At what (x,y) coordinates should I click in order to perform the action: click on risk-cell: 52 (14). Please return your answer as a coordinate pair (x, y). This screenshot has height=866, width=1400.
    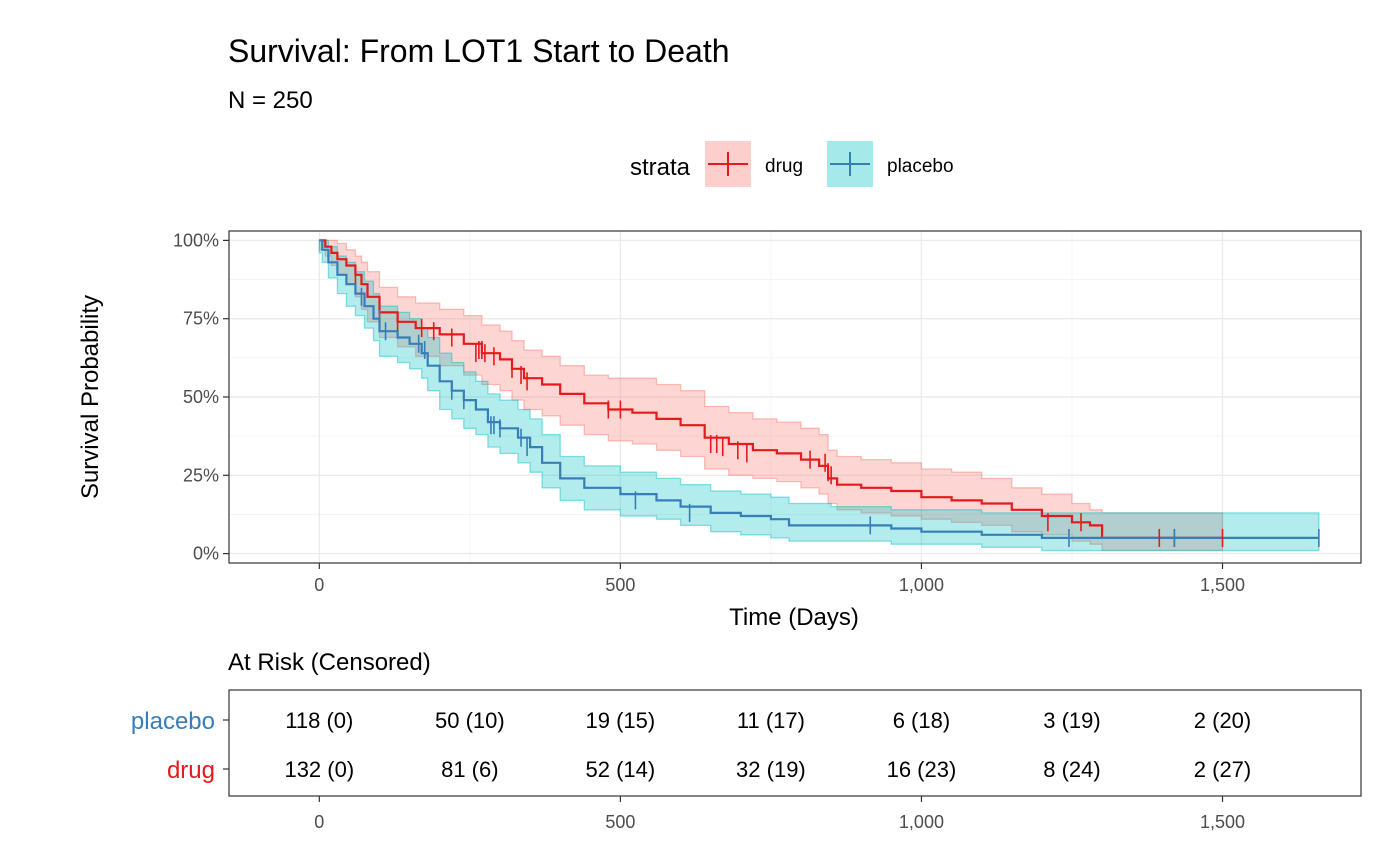
    Looking at the image, I should click on (621, 769).